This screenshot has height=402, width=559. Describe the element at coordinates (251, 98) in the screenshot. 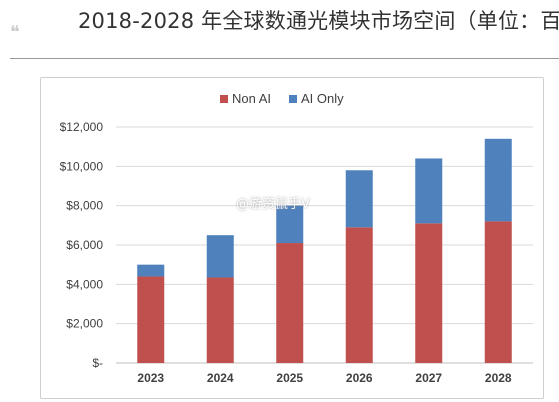

I see `legend-label: Non AI` at that location.